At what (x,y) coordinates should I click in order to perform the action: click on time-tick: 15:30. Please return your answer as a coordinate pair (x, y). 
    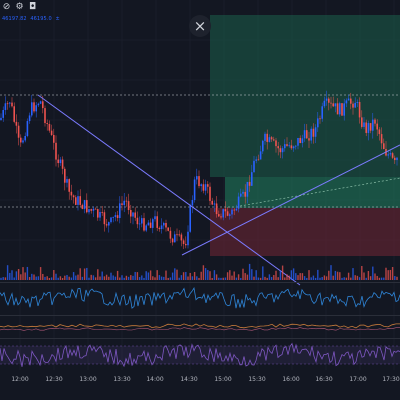
    Looking at the image, I should click on (257, 379).